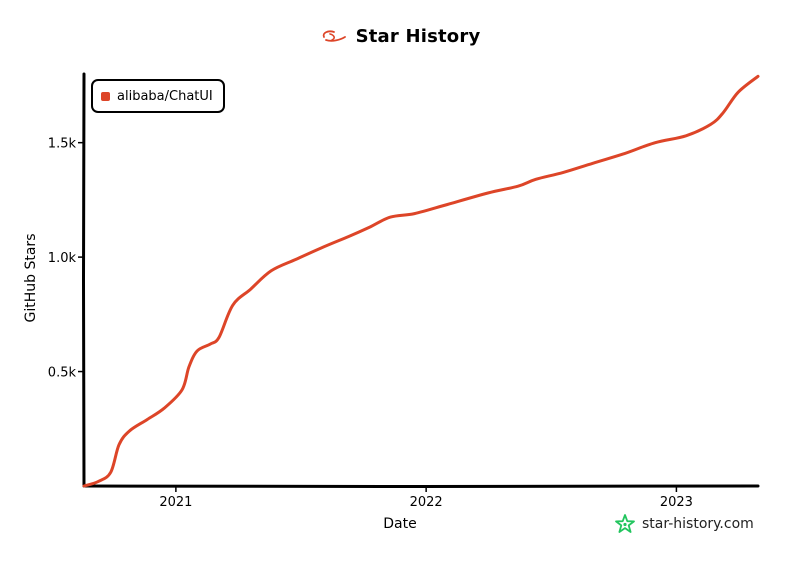  What do you see at coordinates (625, 523) in the screenshot?
I see `star-history-logo-icon` at bounding box center [625, 523].